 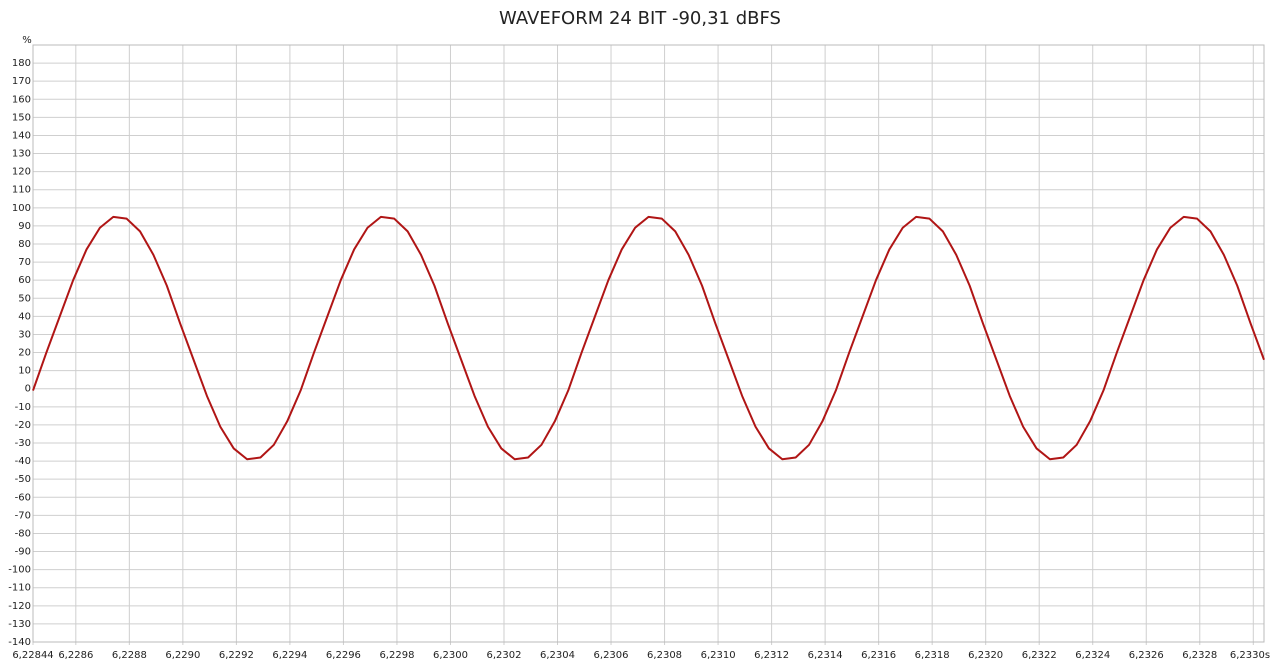 I want to click on x-tick-label: 6,2310, so click(x=718, y=655).